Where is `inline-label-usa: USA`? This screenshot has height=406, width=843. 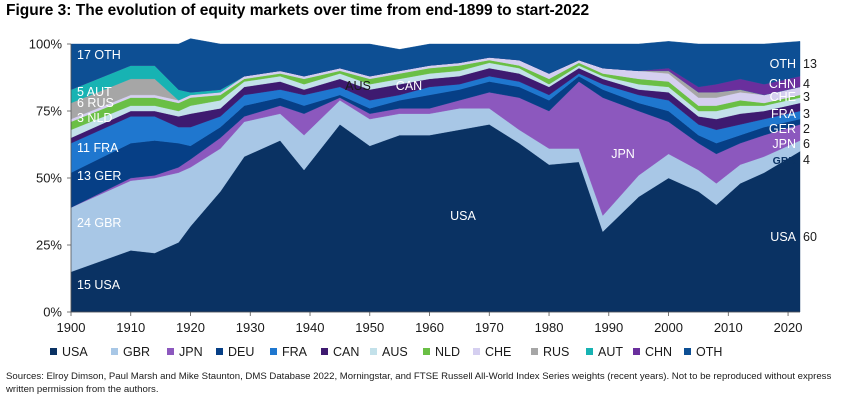 inline-label-usa: USA is located at coordinates (463, 216).